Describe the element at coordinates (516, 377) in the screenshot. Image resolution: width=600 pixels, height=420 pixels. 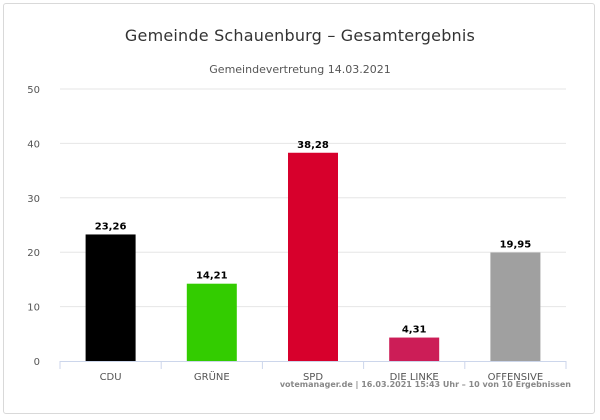
I see `category-label: OFFENSIVE` at that location.